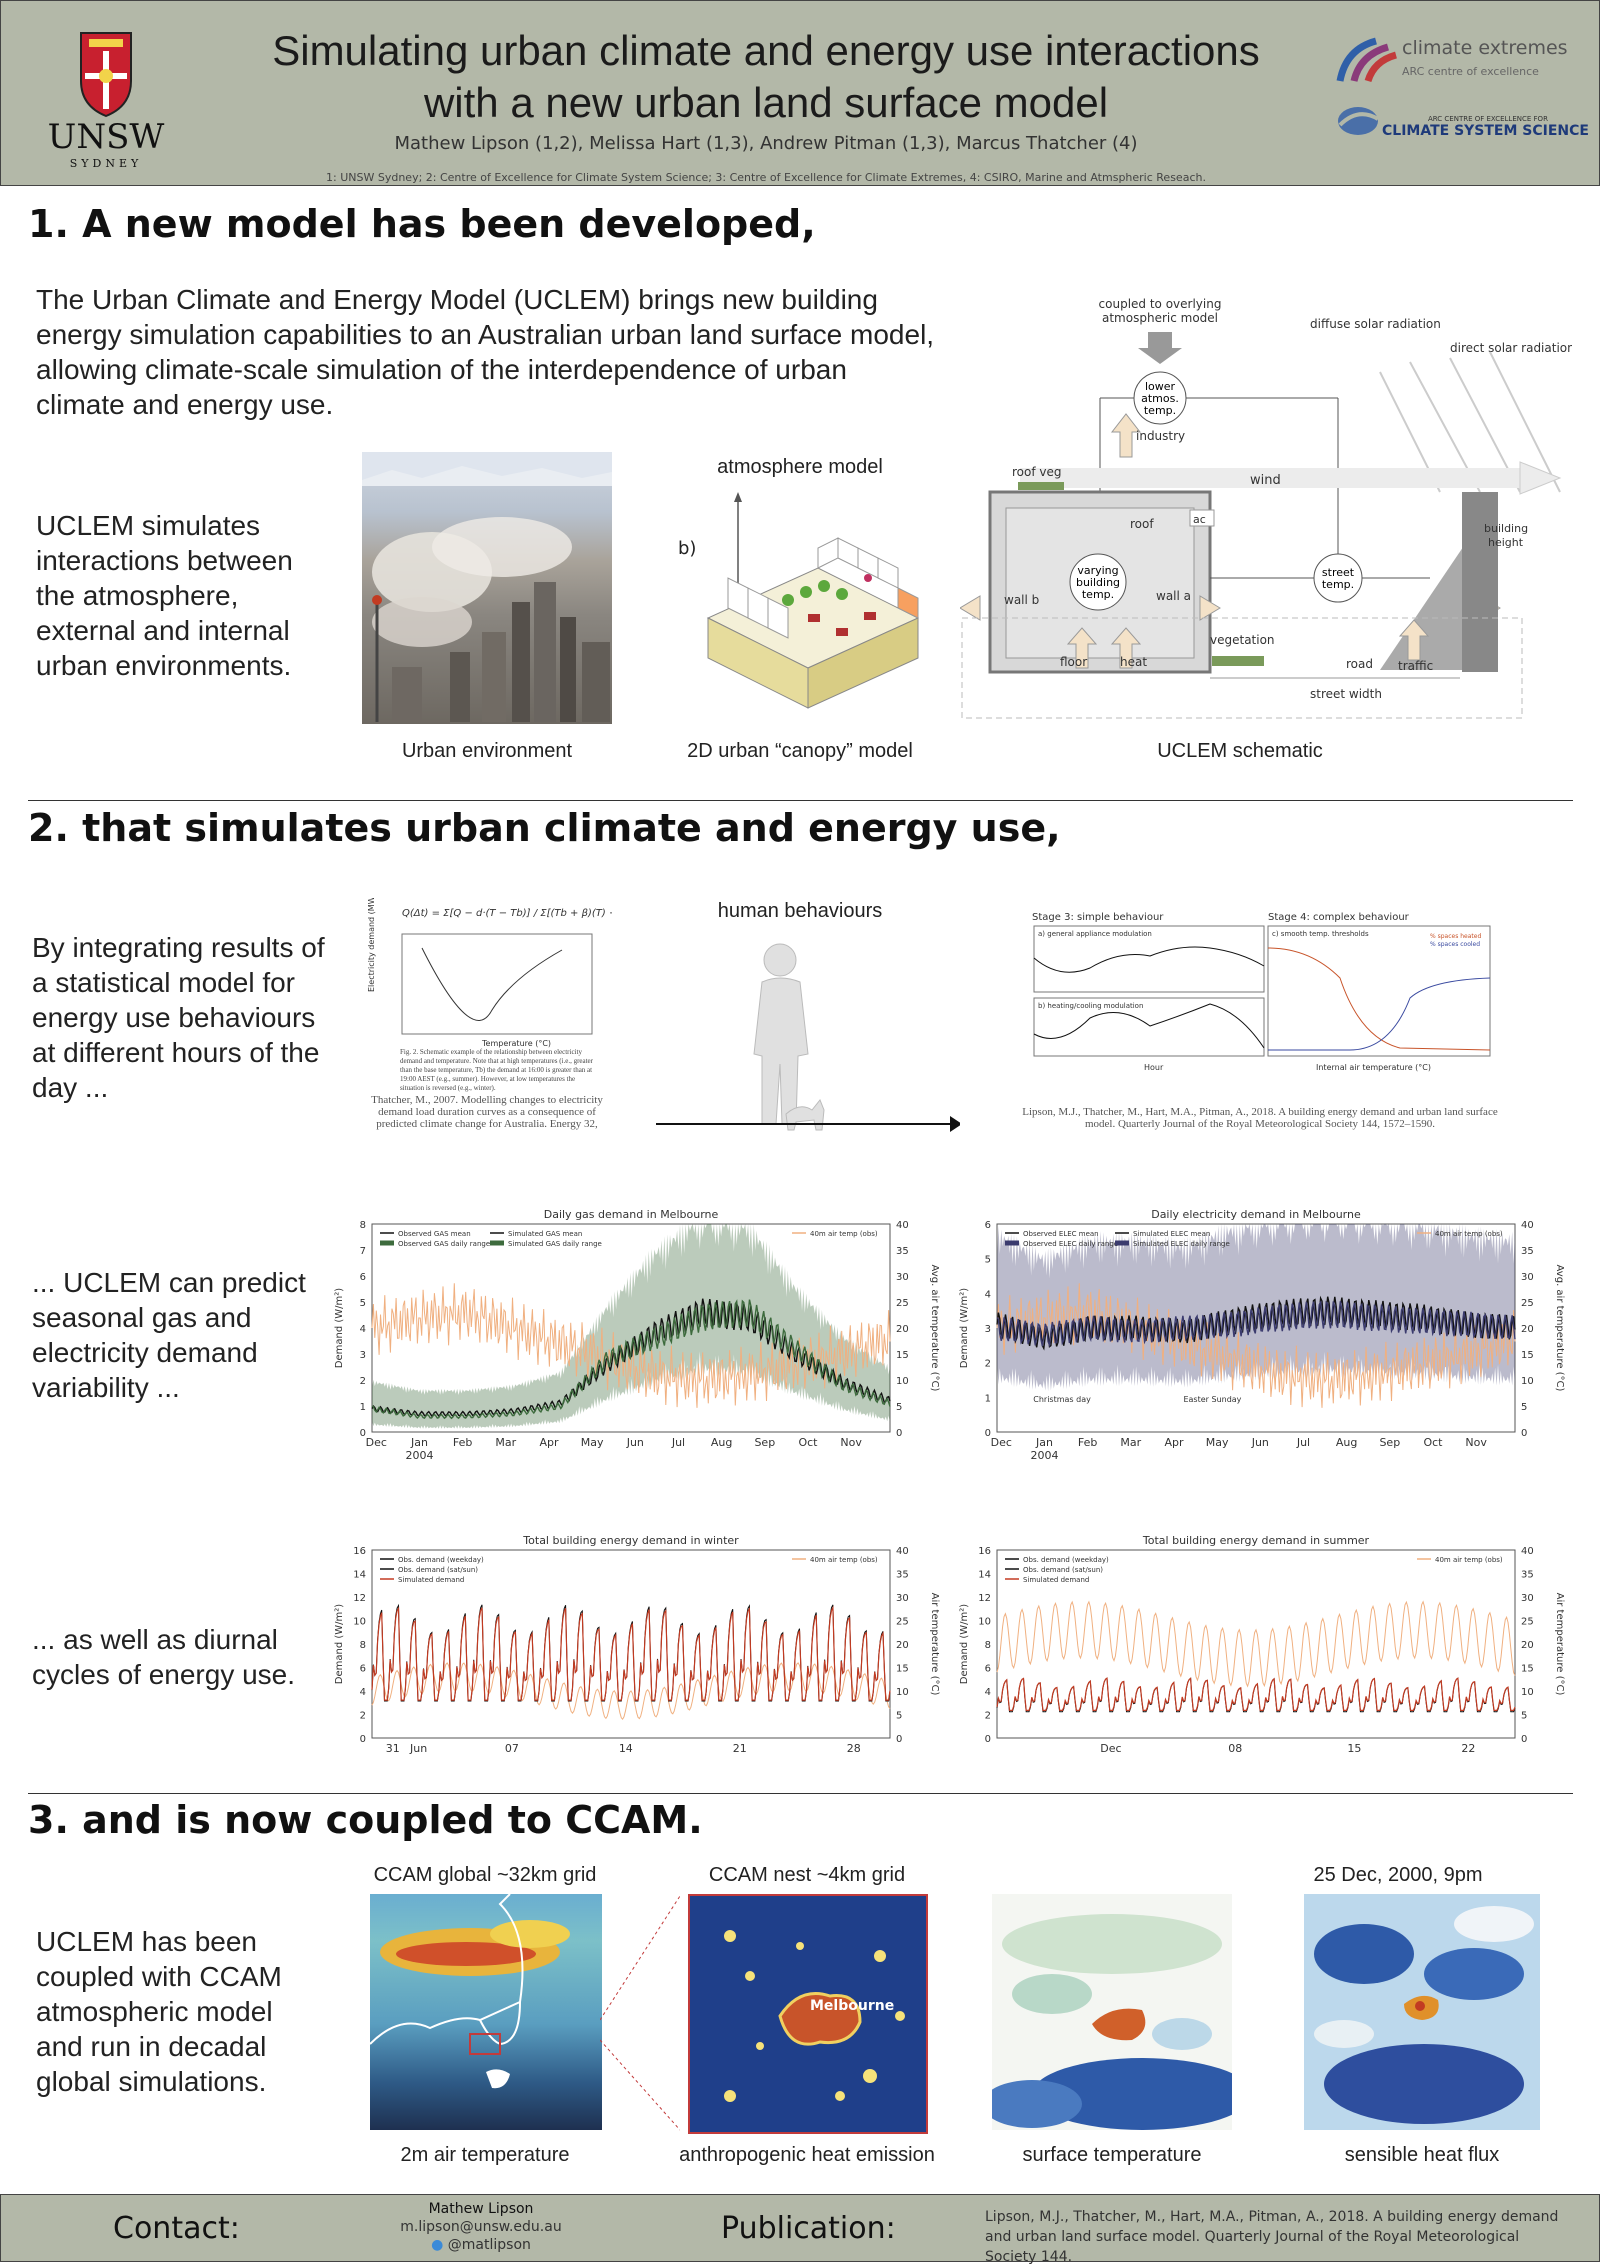 This screenshot has width=1600, height=2267. I want to click on unsw-logo: UNSW SYDNEY, so click(106, 96).